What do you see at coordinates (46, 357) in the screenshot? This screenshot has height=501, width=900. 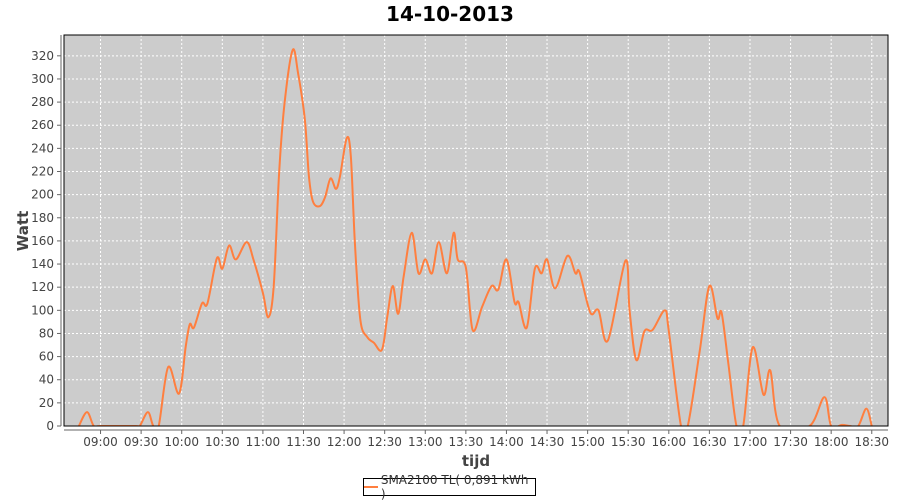 I see `y-tick-label: 60` at bounding box center [46, 357].